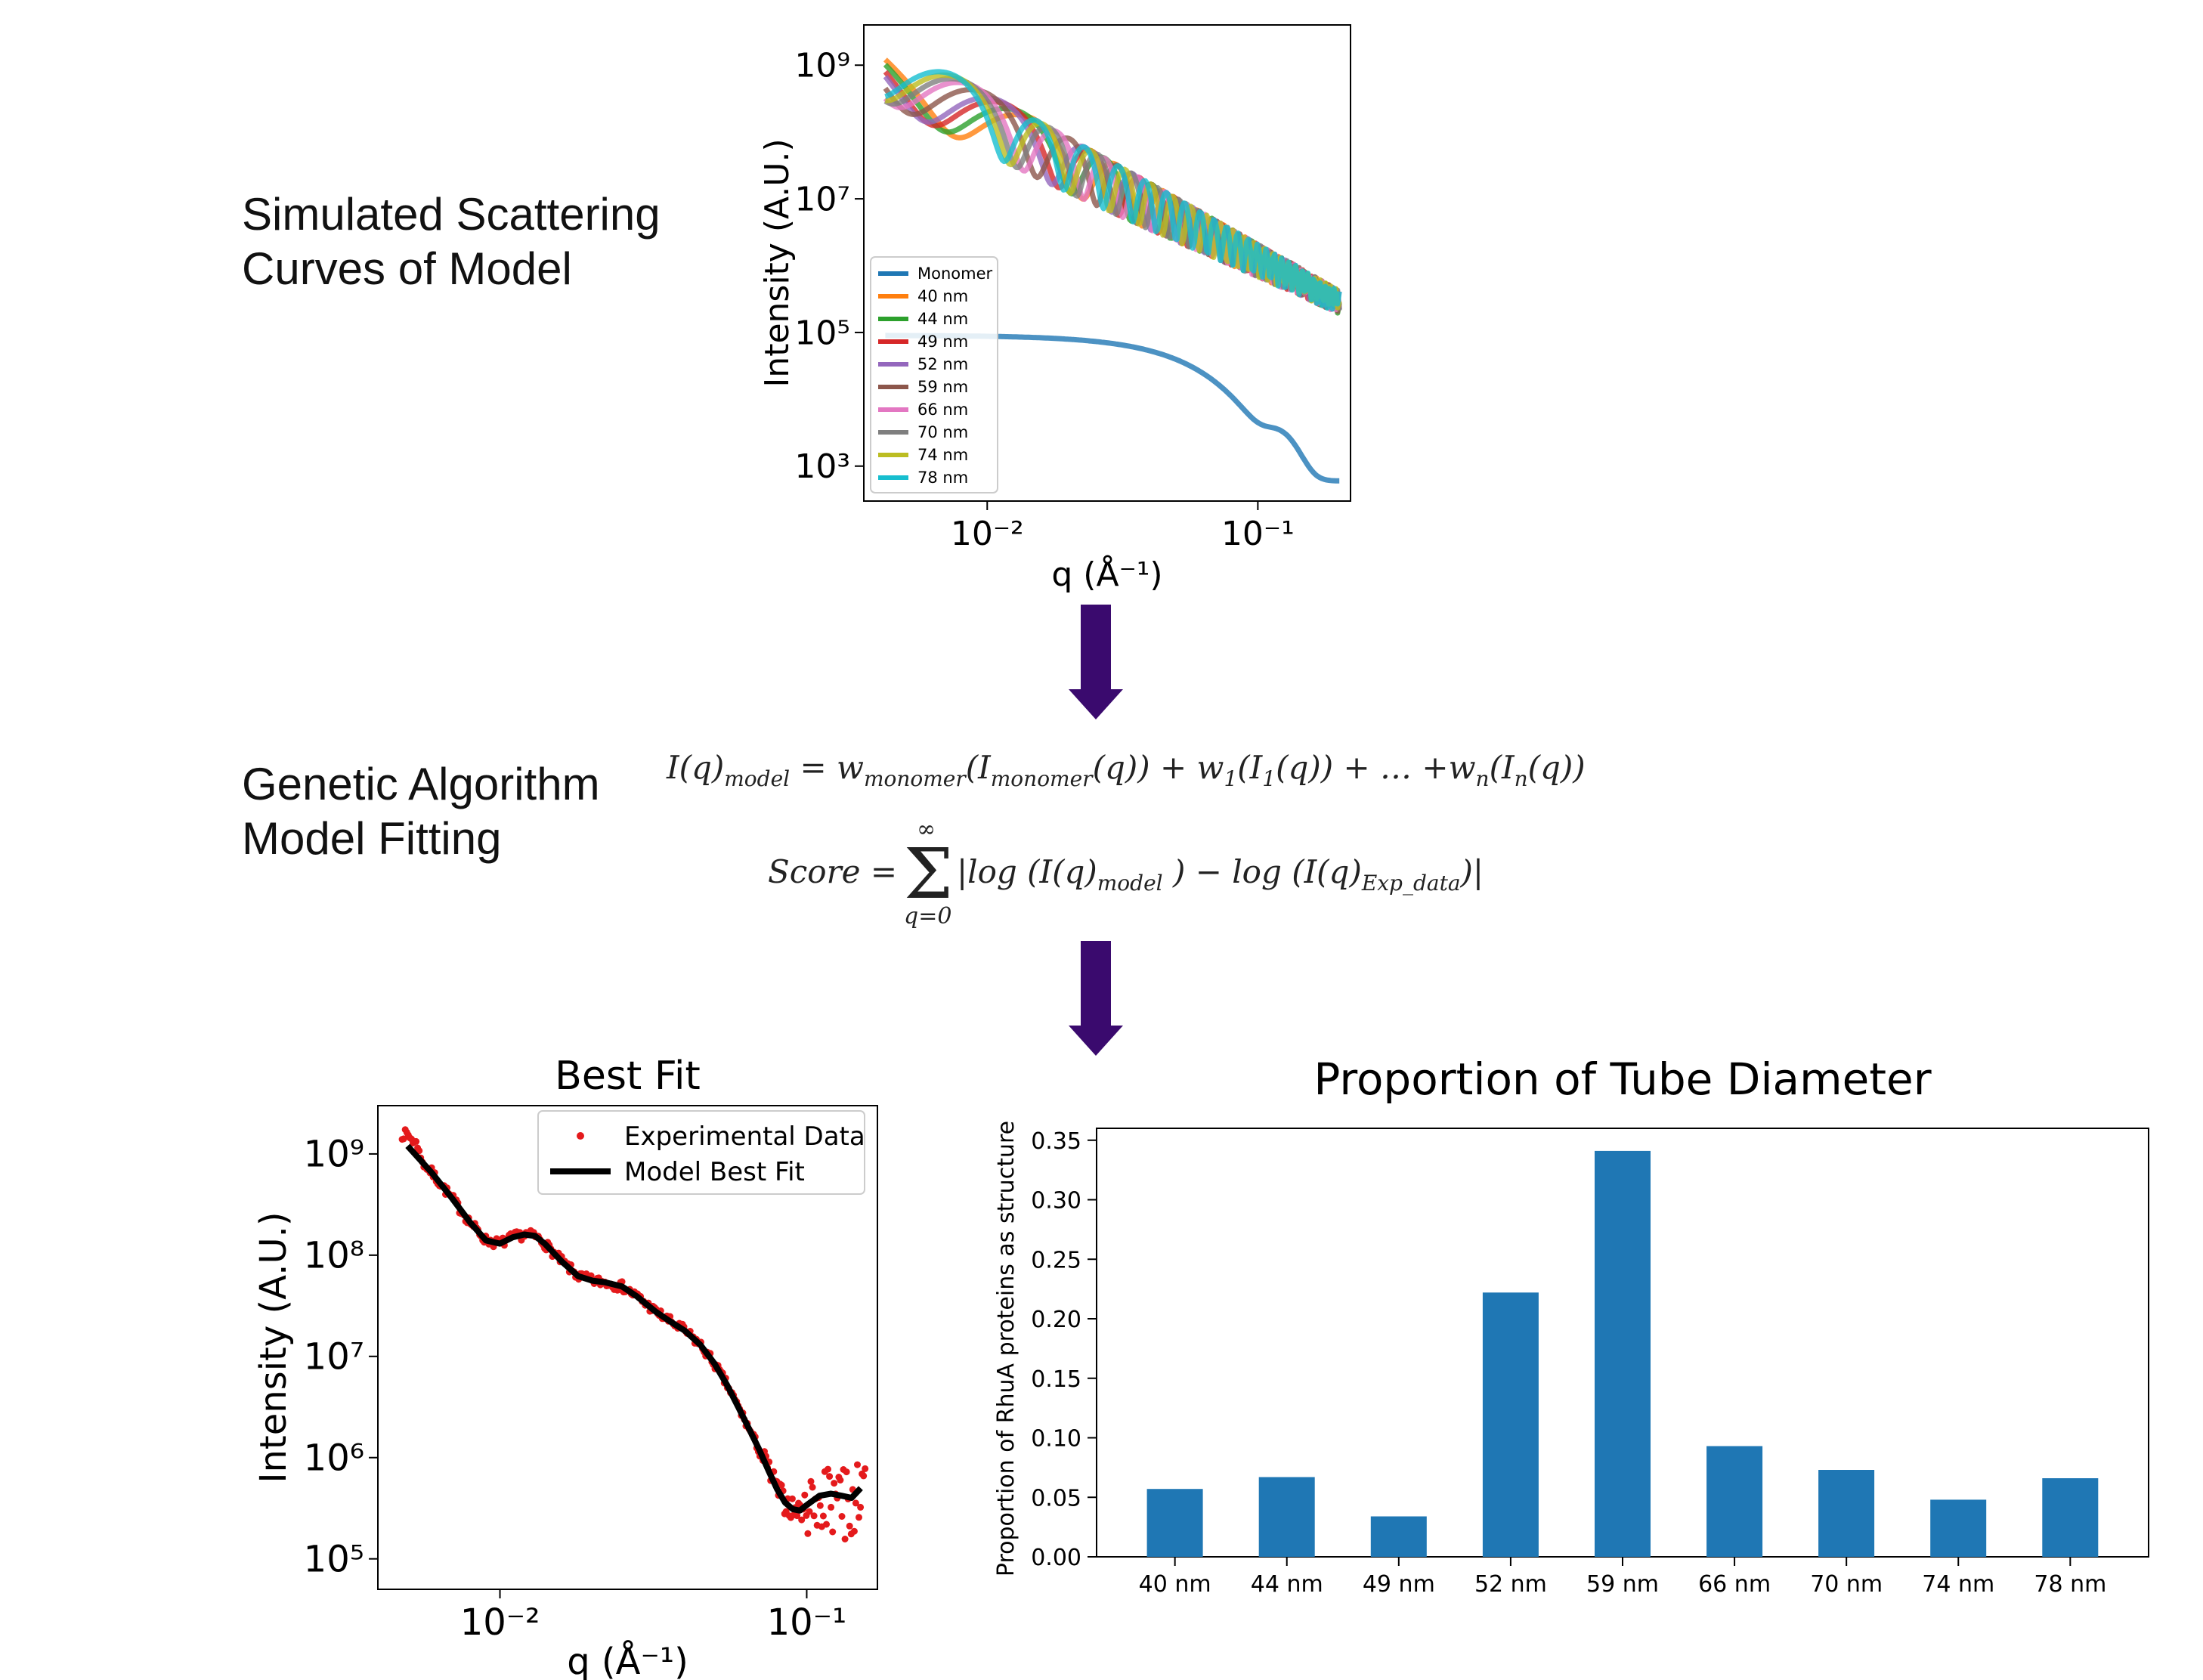 The height and width of the screenshot is (1680, 2203). What do you see at coordinates (1096, 999) in the screenshot?
I see `arrow-down-icon` at bounding box center [1096, 999].